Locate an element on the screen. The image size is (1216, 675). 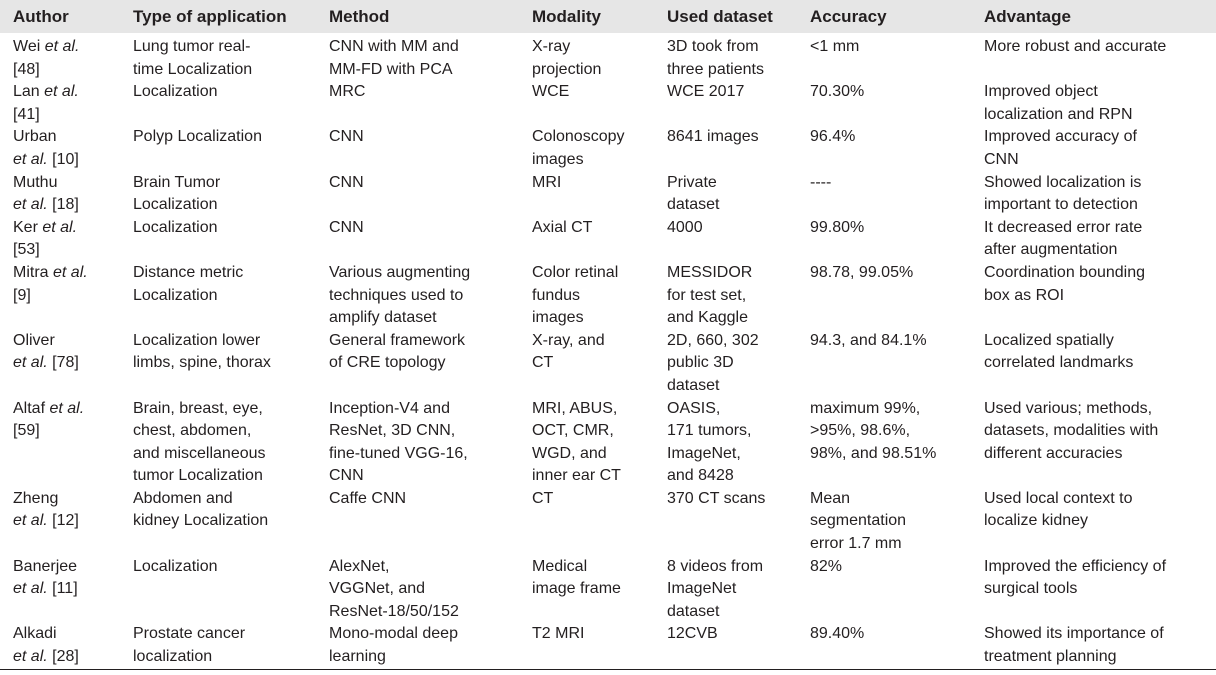
cell-author: Oliver et al. [78] is located at coordinates (60, 364).